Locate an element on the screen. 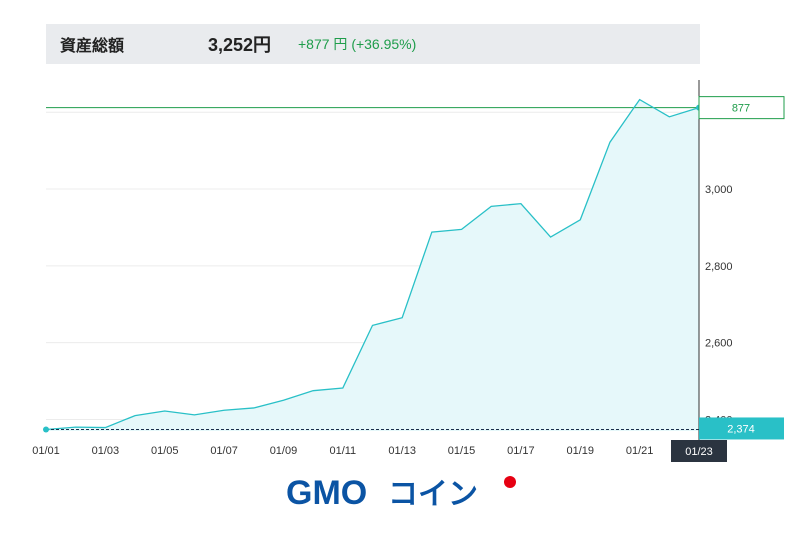 The image size is (810, 540). current-x-label: 01/23 is located at coordinates (699, 452).